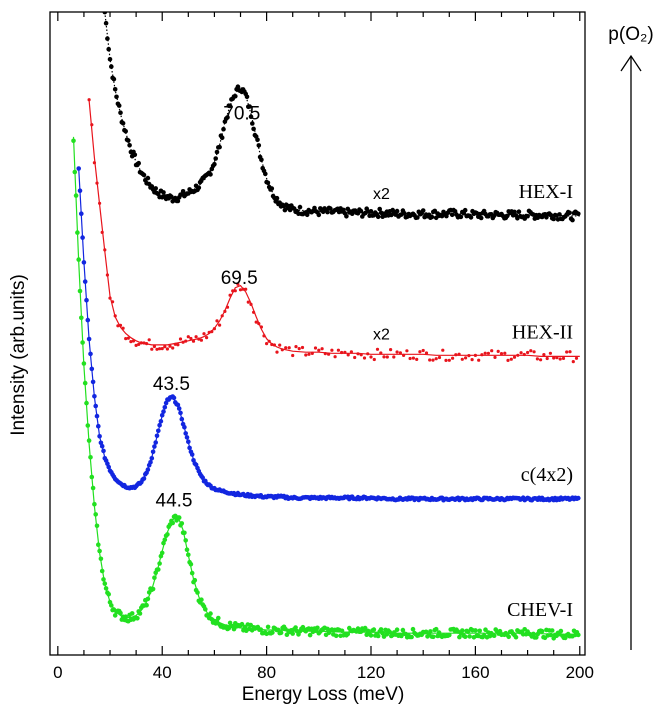 This screenshot has height=715, width=660. Describe the element at coordinates (547, 475) in the screenshot. I see `series-name-label: c(4x2)` at that location.